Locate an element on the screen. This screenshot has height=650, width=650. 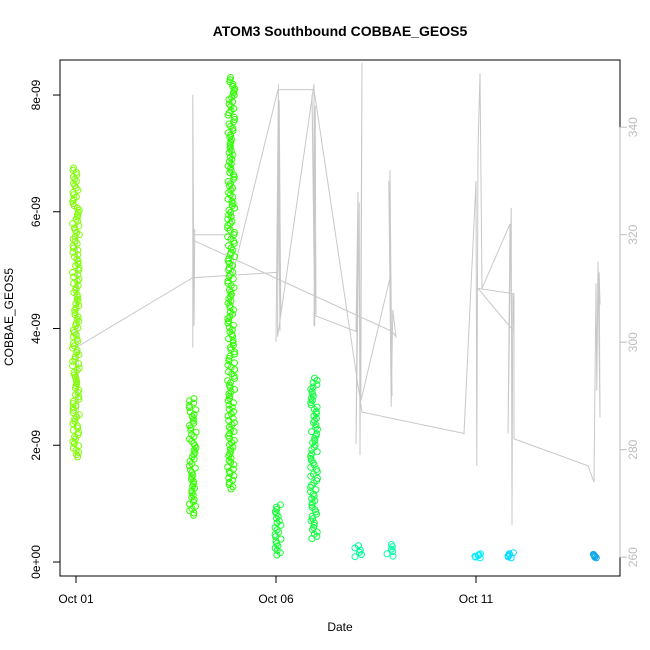
y2-tick-label: 300 is located at coordinates (633, 342).